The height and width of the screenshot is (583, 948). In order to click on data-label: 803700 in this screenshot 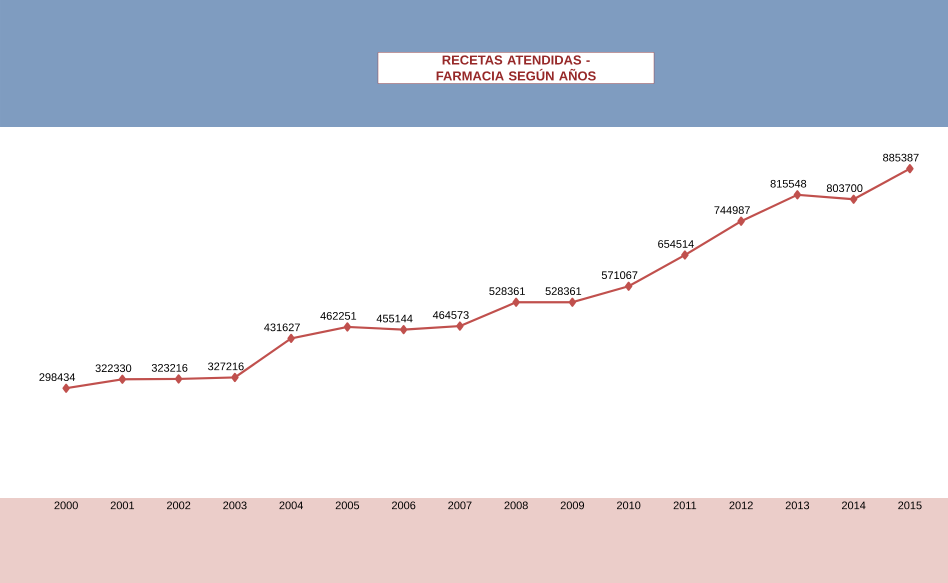, I will do `click(844, 188)`.